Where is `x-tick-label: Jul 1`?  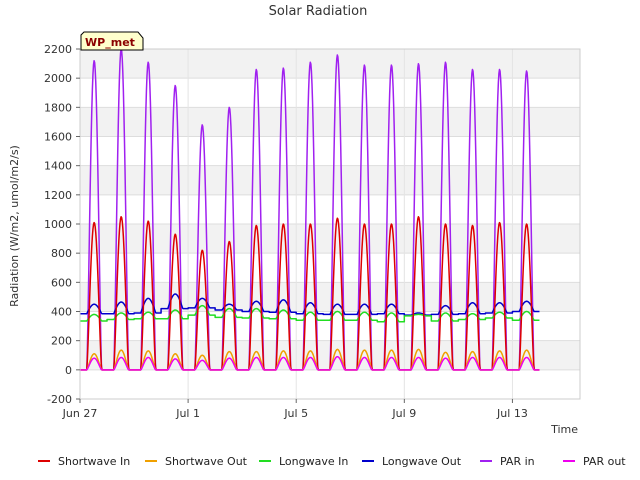
x-tick-label: Jul 1 is located at coordinates (187, 413).